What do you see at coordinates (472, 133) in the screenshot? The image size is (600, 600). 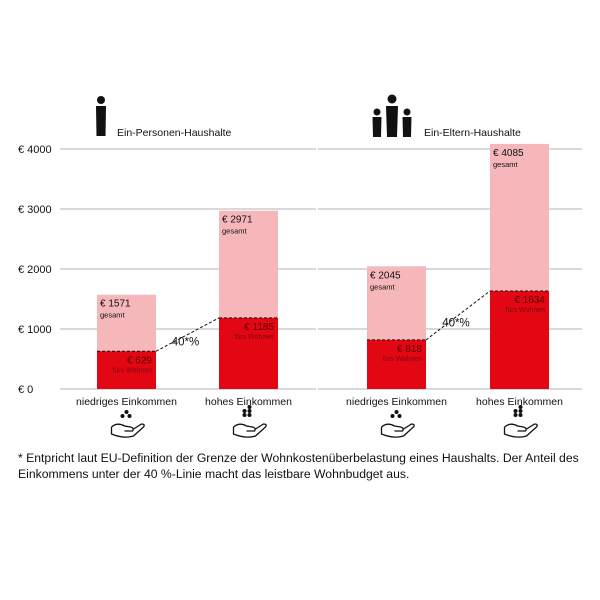 I see `panel-title: Ein-Eltern-Haushalte` at bounding box center [472, 133].